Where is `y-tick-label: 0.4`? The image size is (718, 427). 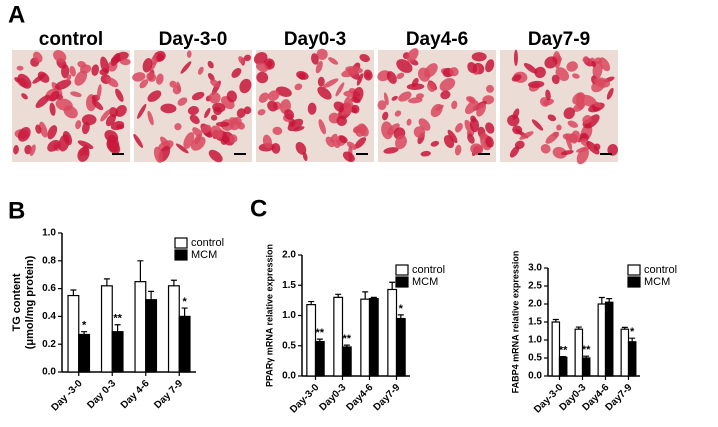 y-tick-label: 0.4 is located at coordinates (49, 316).